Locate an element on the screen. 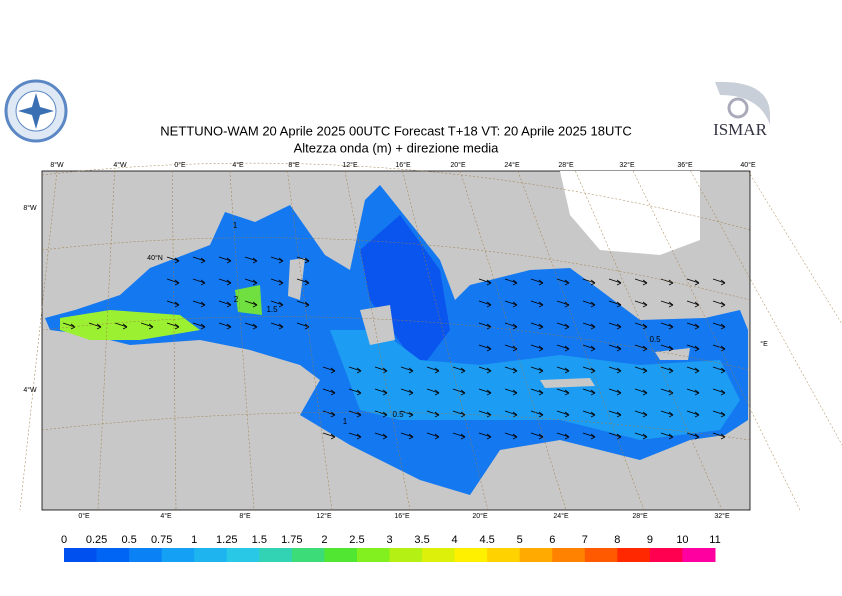 This screenshot has width=842, height=596. lon-label: 36°E is located at coordinates (685, 165).